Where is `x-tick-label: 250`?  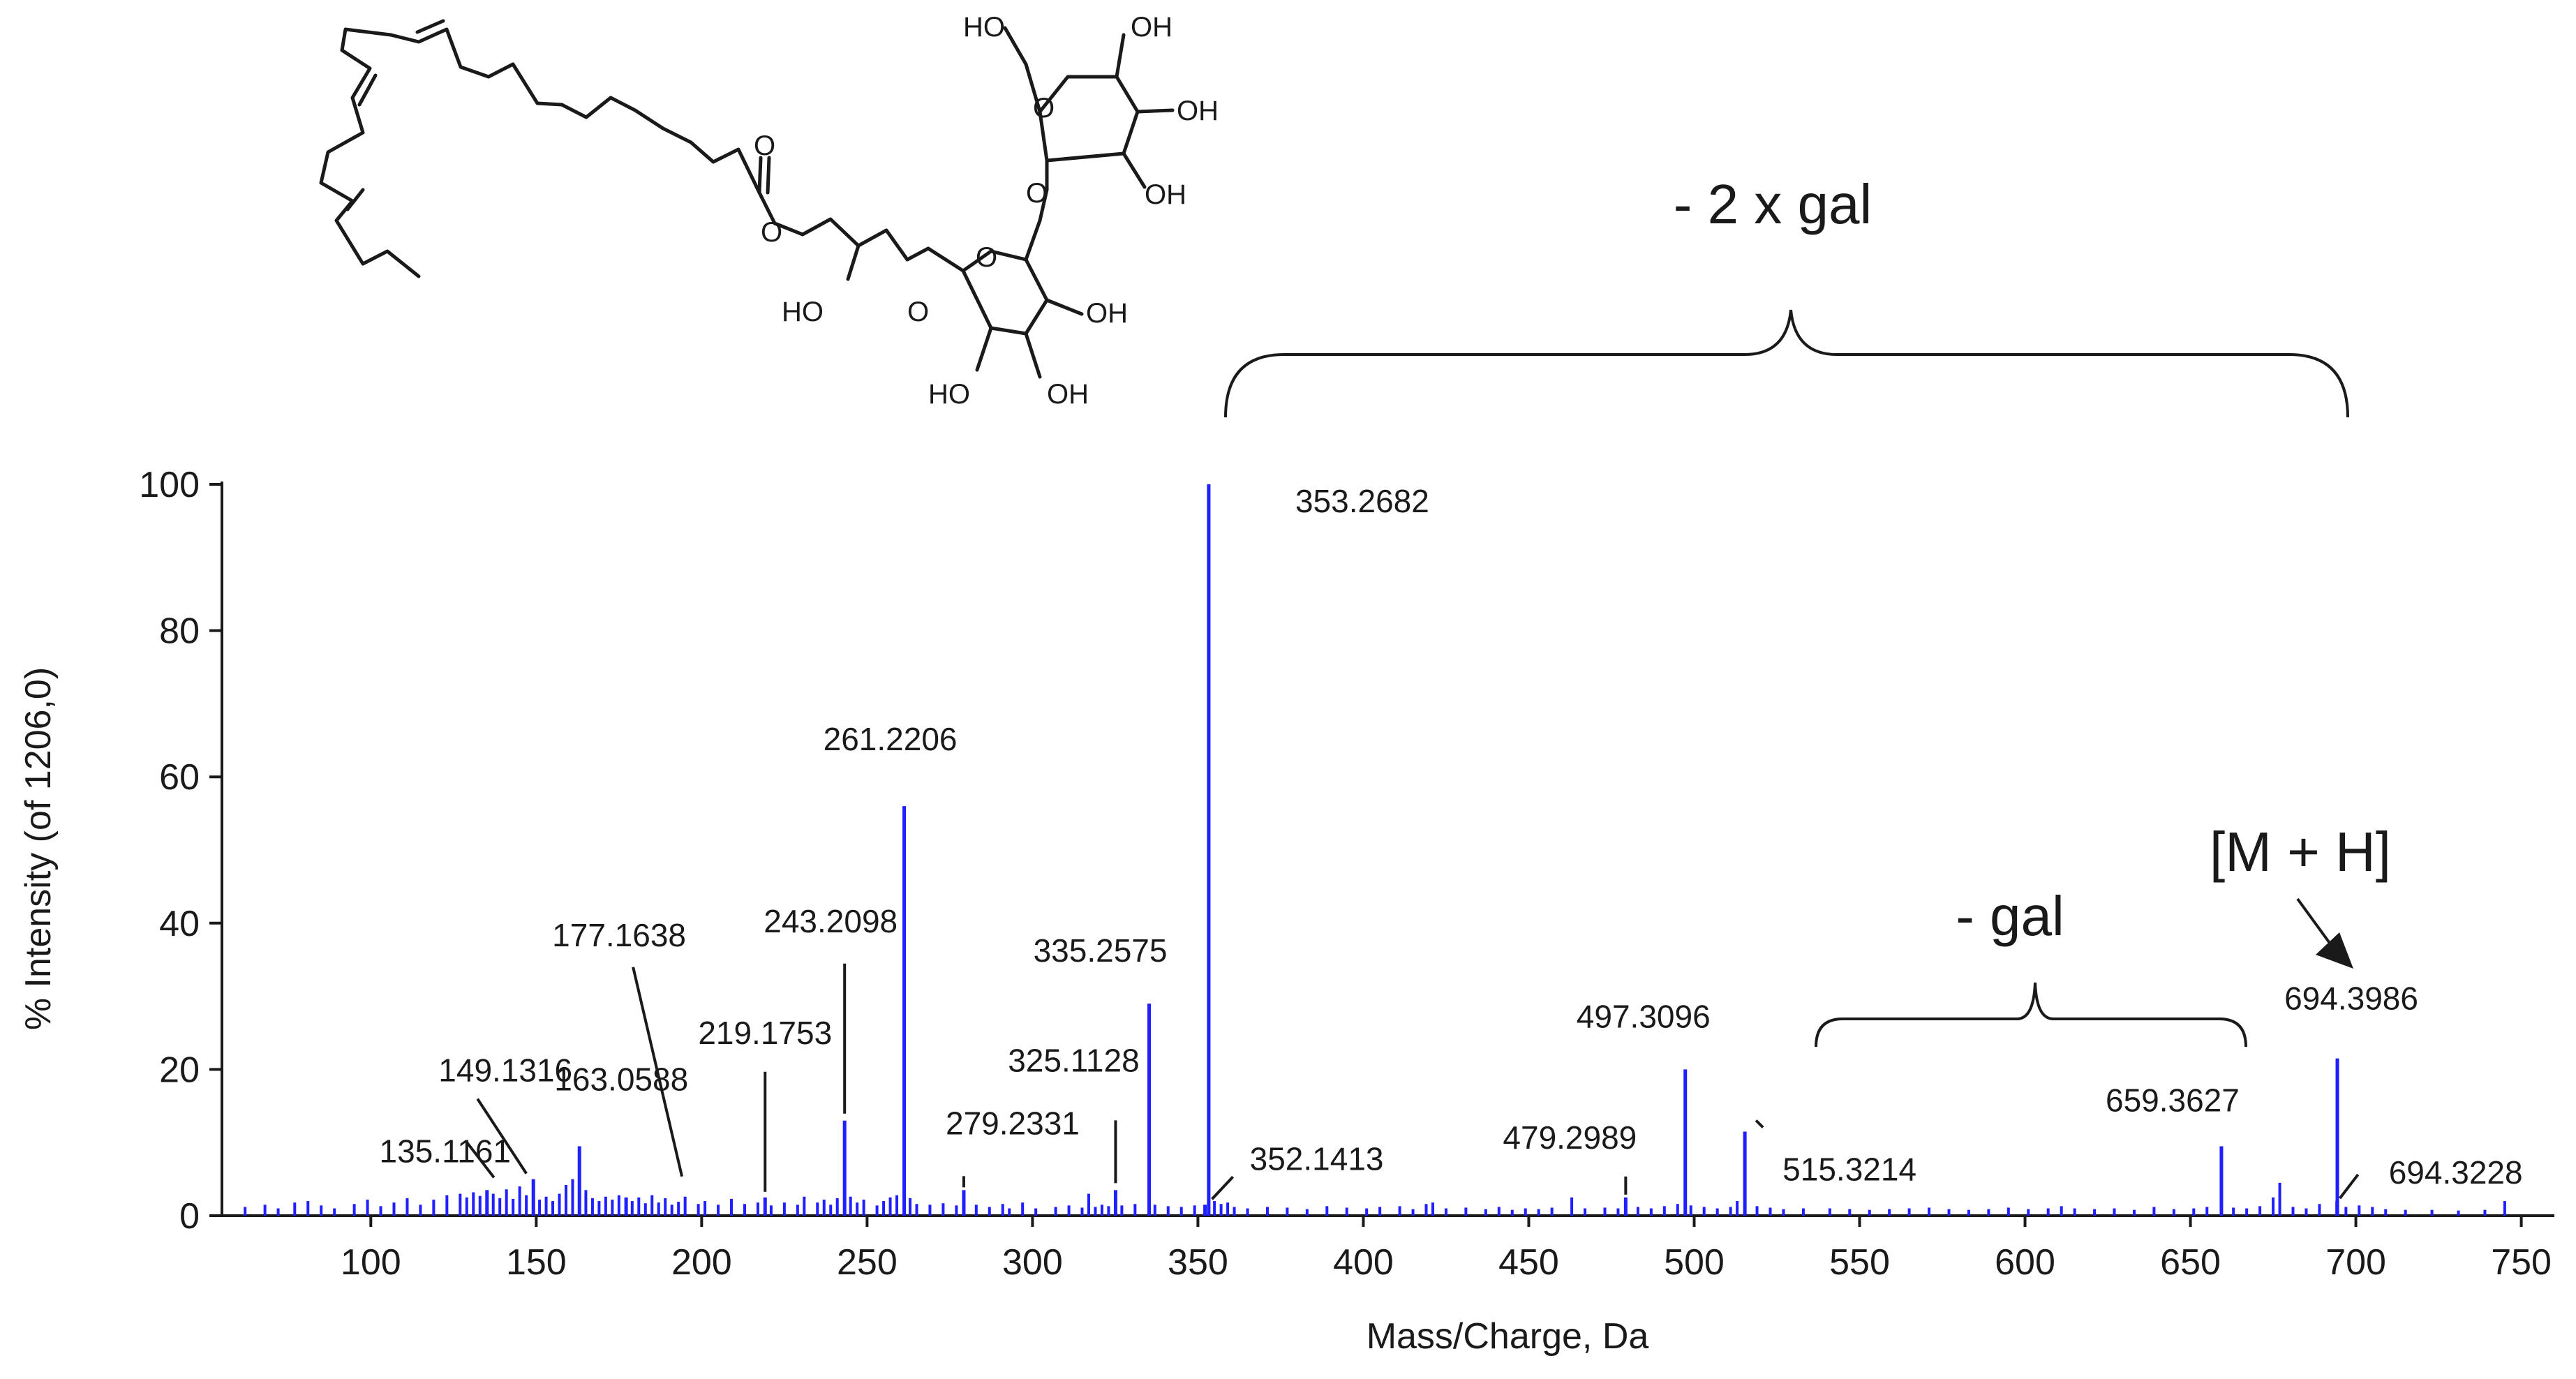 x-tick-label: 250 is located at coordinates (867, 1262).